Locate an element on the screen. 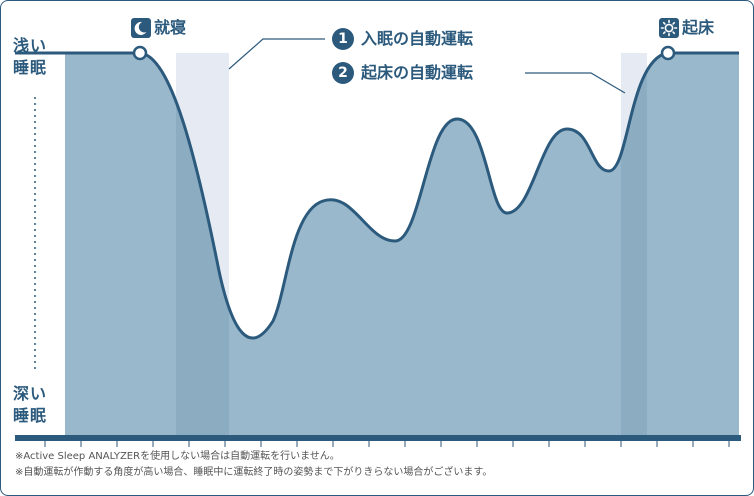 This screenshot has height=496, width=754. sleep-marker-label: 就寝 is located at coordinates (170, 27).